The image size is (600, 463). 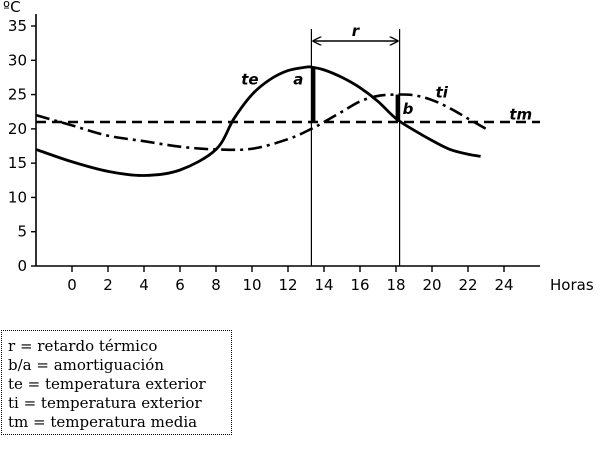 I want to click on x-tick-label: 2, so click(x=108, y=285).